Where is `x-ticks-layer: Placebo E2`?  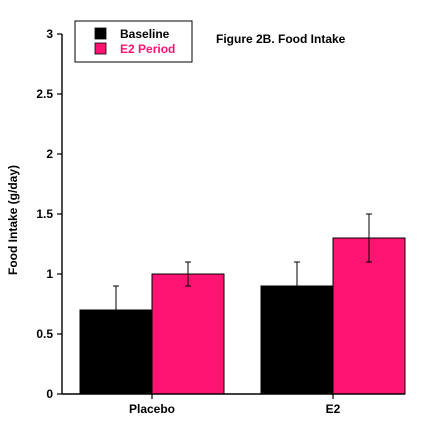
x-ticks-layer: Placebo E2 is located at coordinates (235, 405).